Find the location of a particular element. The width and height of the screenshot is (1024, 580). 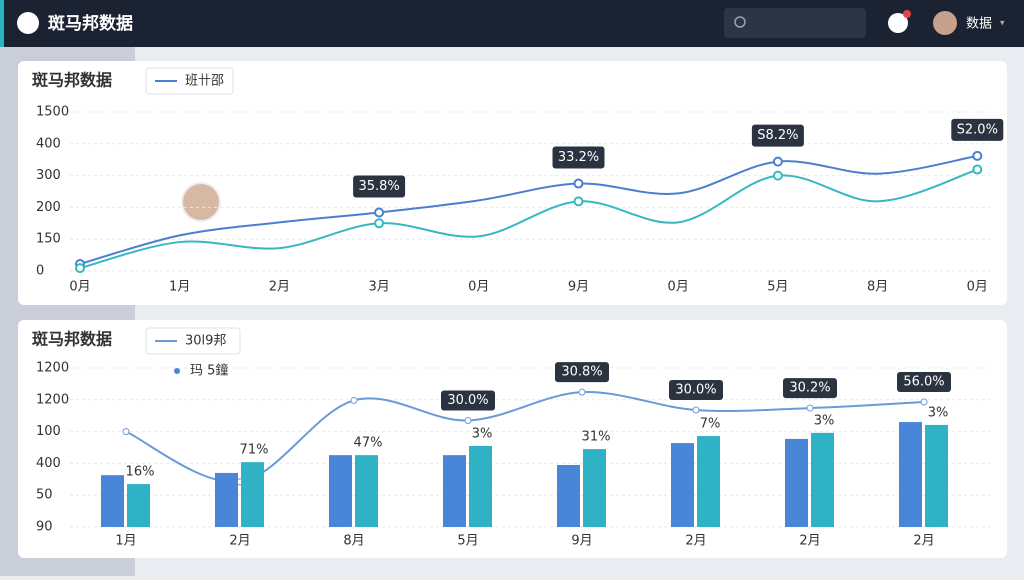

y-tick-label: 90 is located at coordinates (44, 527).